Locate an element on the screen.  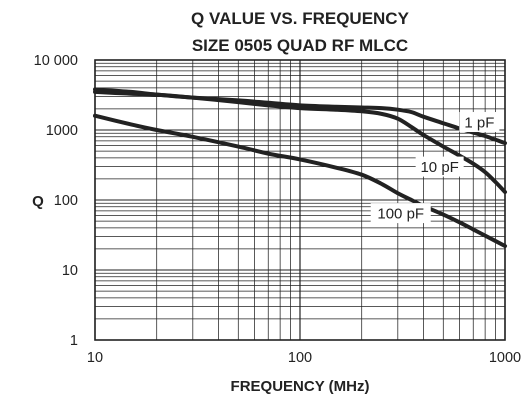
series-label-layer: 1 pF 10 pF 100 pF is located at coordinates (435, 168).